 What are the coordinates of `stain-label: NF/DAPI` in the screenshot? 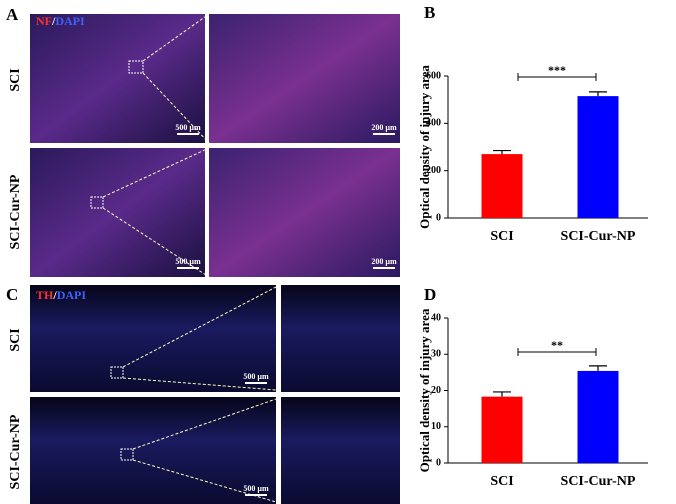 It's located at (60, 21).